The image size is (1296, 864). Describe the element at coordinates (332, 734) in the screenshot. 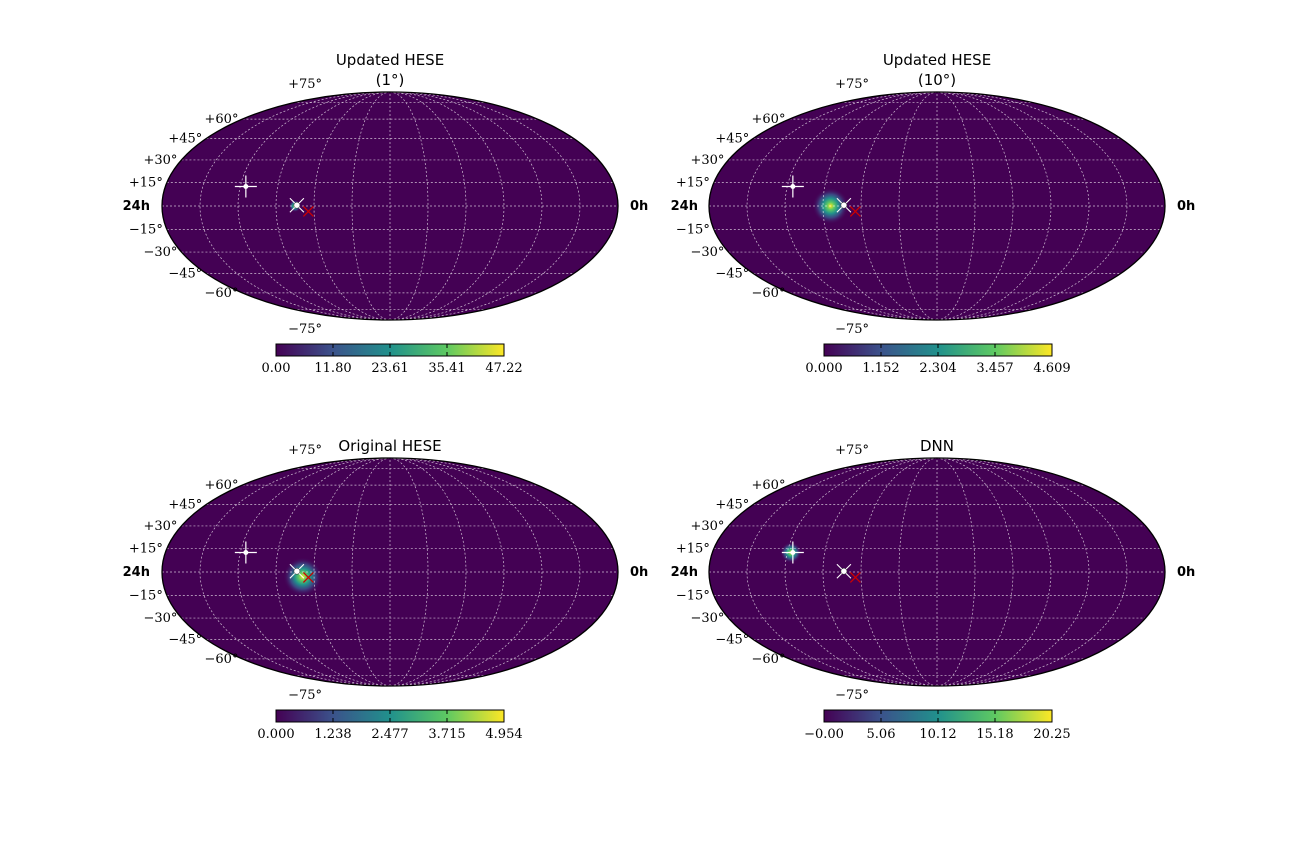

I see `colorbar-tick-label: 1.238` at that location.